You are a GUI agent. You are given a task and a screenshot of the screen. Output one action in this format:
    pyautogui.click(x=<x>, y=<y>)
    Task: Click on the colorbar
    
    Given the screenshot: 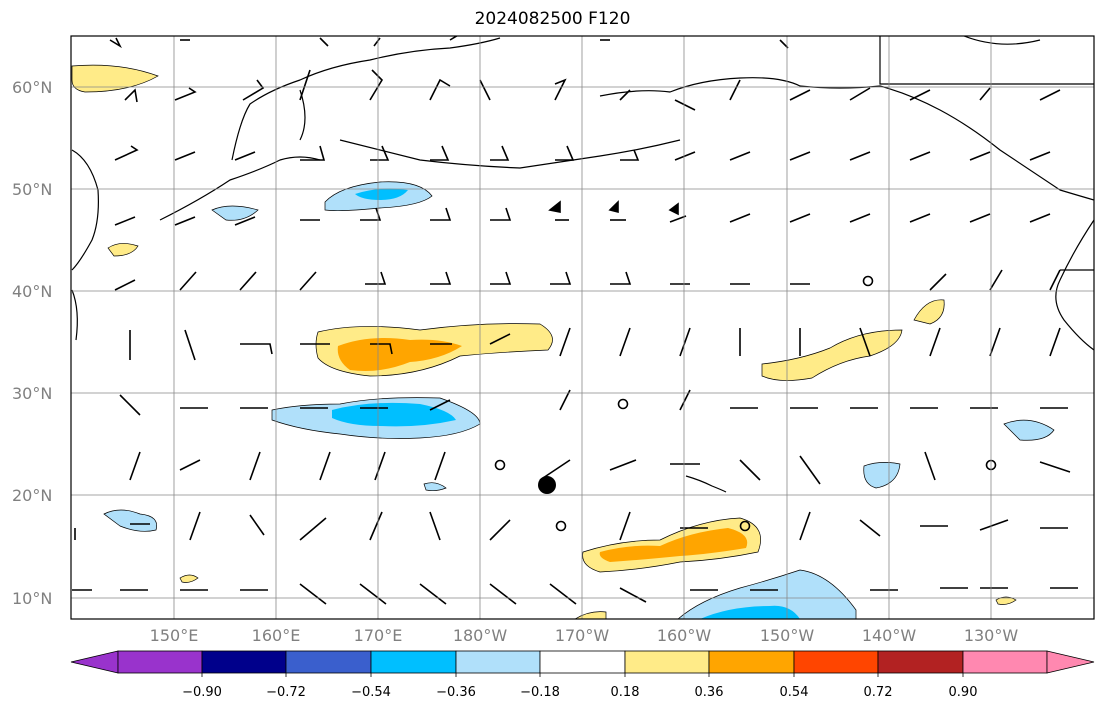 What is the action you would take?
    pyautogui.click(x=582, y=663)
    